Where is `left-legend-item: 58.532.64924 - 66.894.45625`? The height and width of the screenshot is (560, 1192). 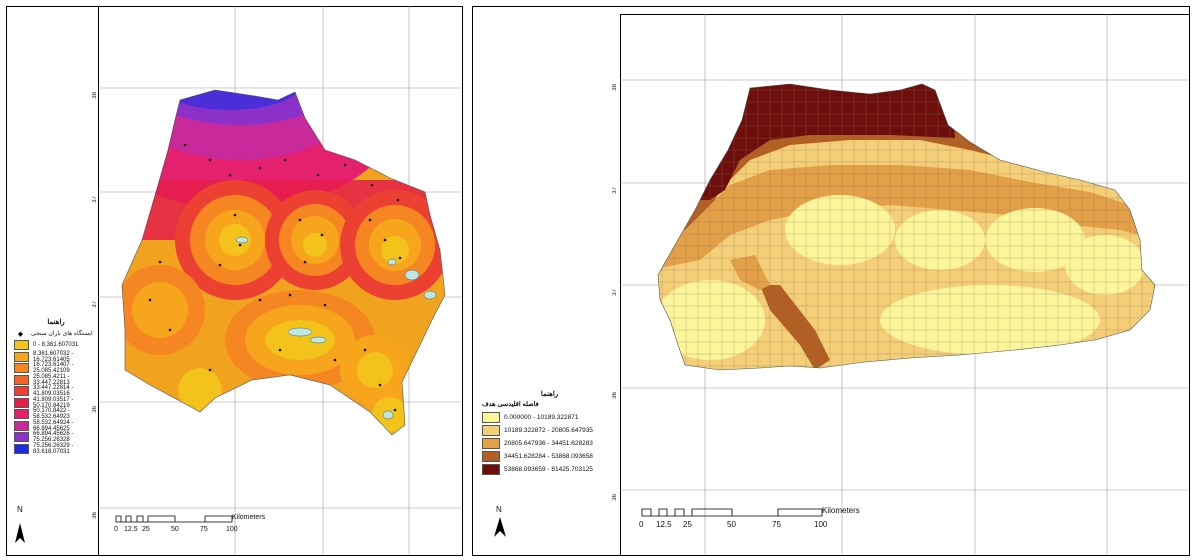 left-legend-item: 58.532.64924 - 66.894.45625 is located at coordinates (56, 426).